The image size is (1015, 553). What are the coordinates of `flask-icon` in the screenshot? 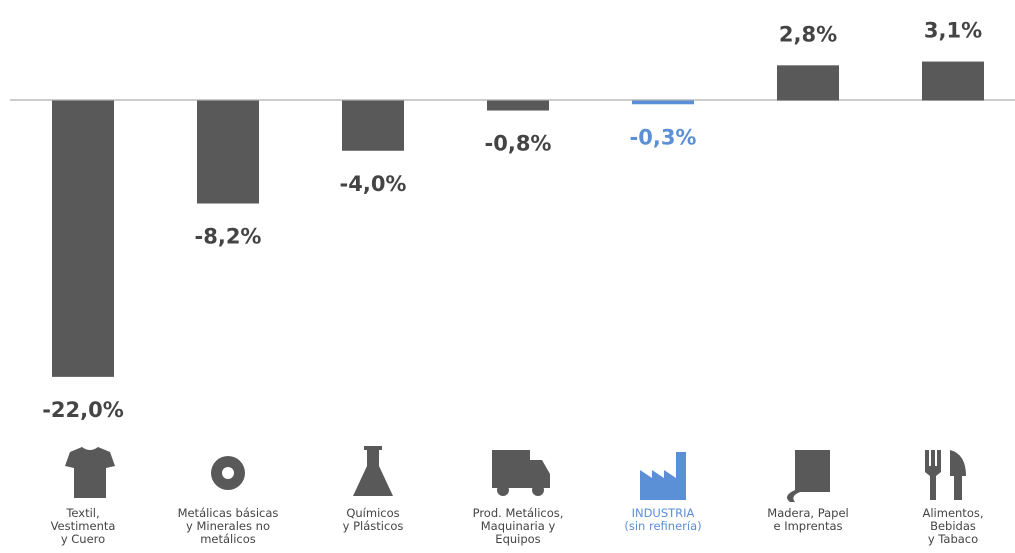 It's located at (373, 471).